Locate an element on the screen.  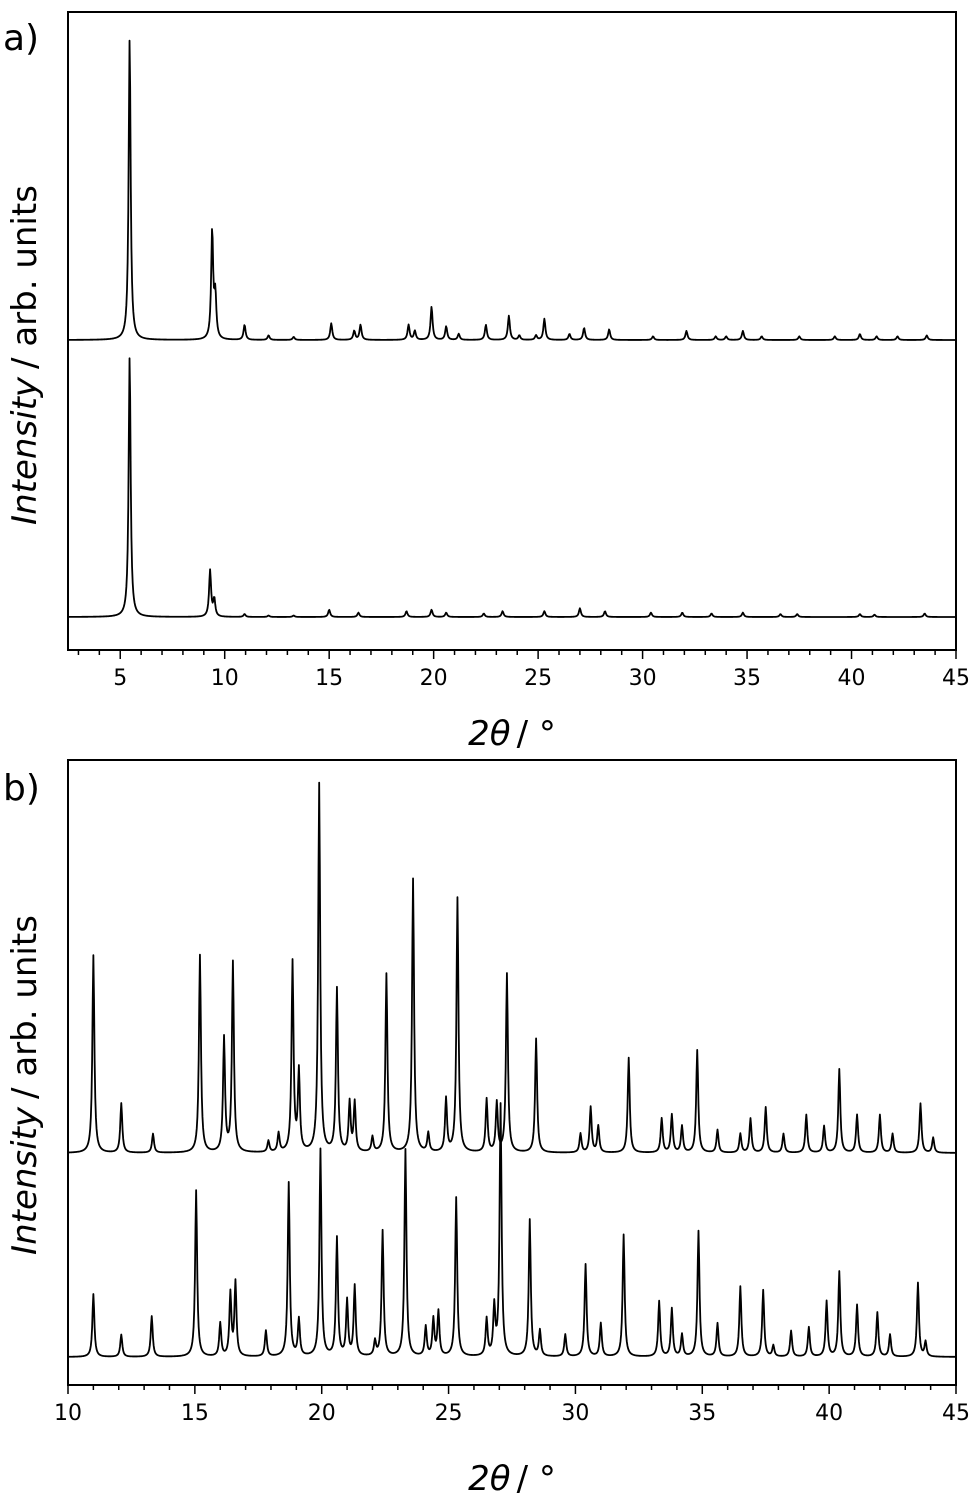
panel-label: b) is located at coordinates (21, 788).